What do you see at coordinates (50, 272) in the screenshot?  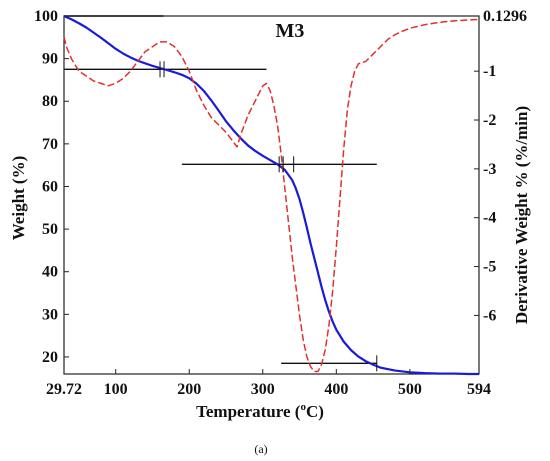 I see `y-tick-label: 40` at bounding box center [50, 272].